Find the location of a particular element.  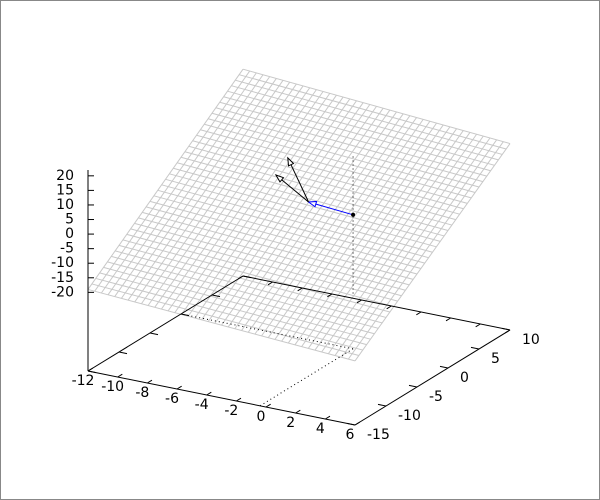

z-tick-label: 5 is located at coordinates (69, 220).